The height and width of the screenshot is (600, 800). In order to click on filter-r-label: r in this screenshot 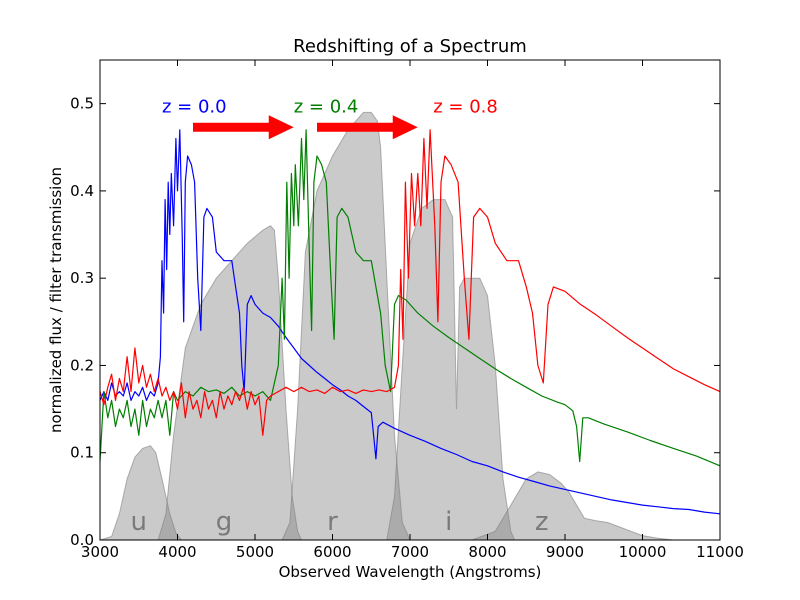, I will do `click(332, 522)`.